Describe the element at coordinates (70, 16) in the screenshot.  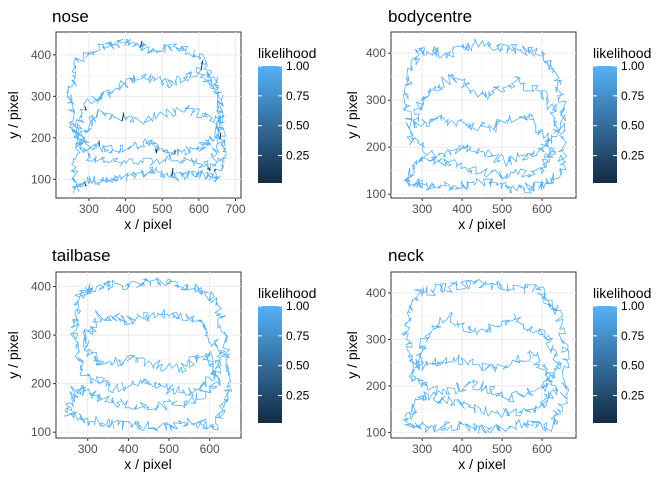
I see `panel-title: nose` at that location.